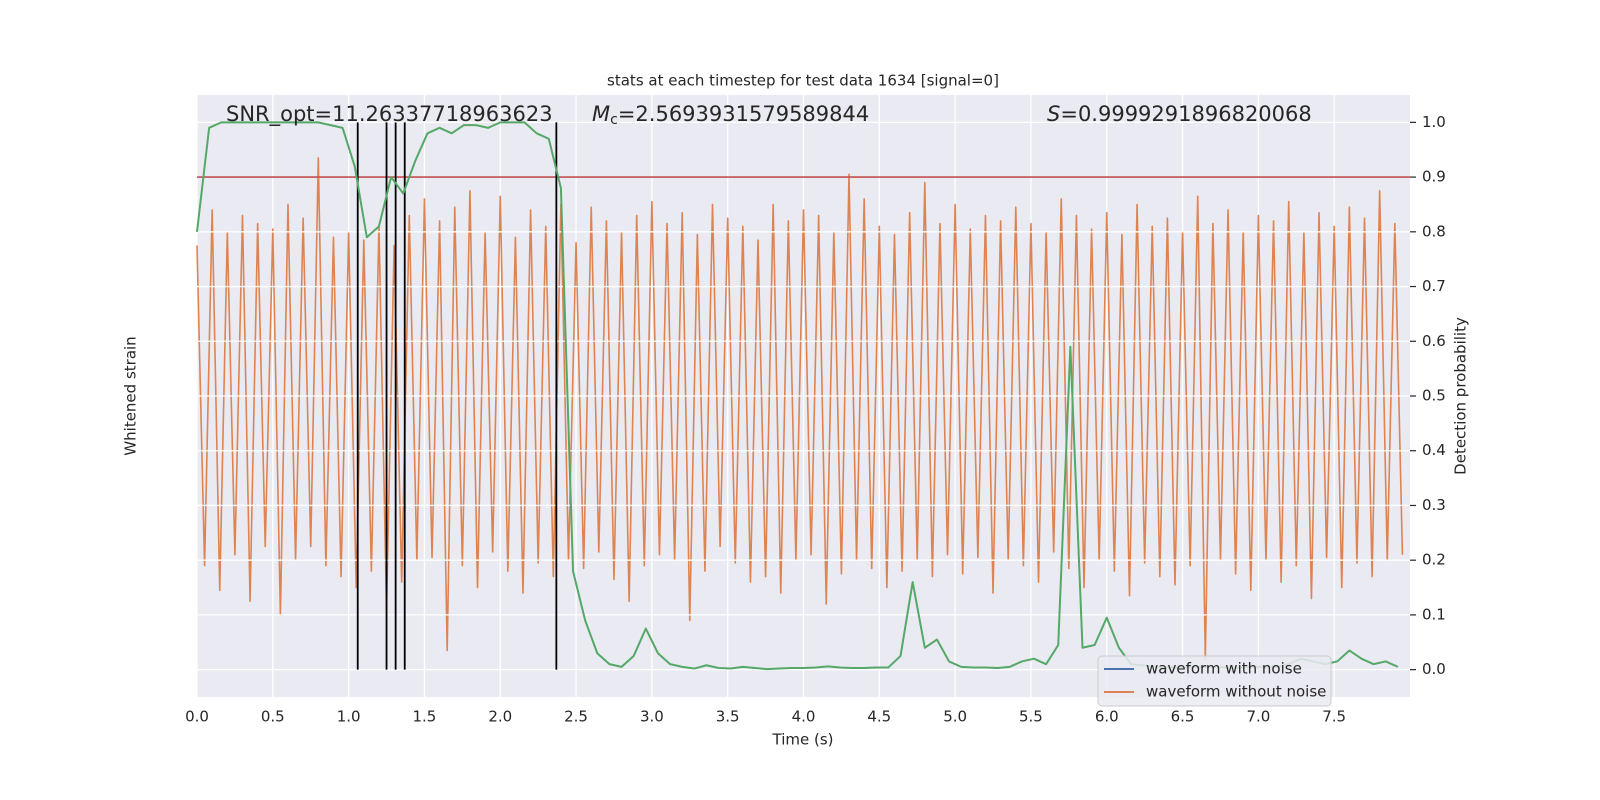 This screenshot has width=1600, height=800. What do you see at coordinates (1434, 177) in the screenshot?
I see `y2-tick-label: 0.9` at bounding box center [1434, 177].